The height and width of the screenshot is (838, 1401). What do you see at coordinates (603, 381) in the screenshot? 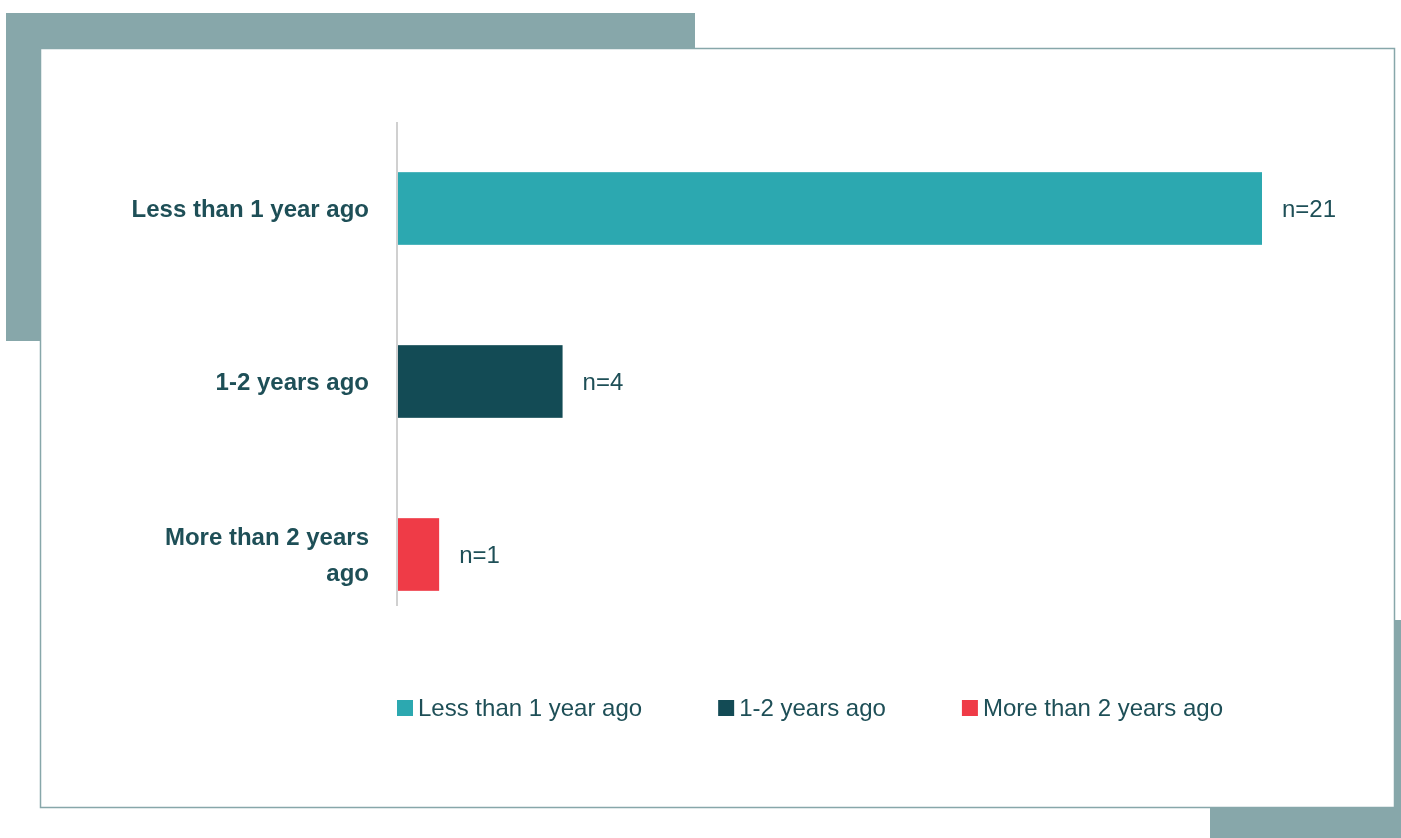
I see `data-label: n=4` at bounding box center [603, 381].